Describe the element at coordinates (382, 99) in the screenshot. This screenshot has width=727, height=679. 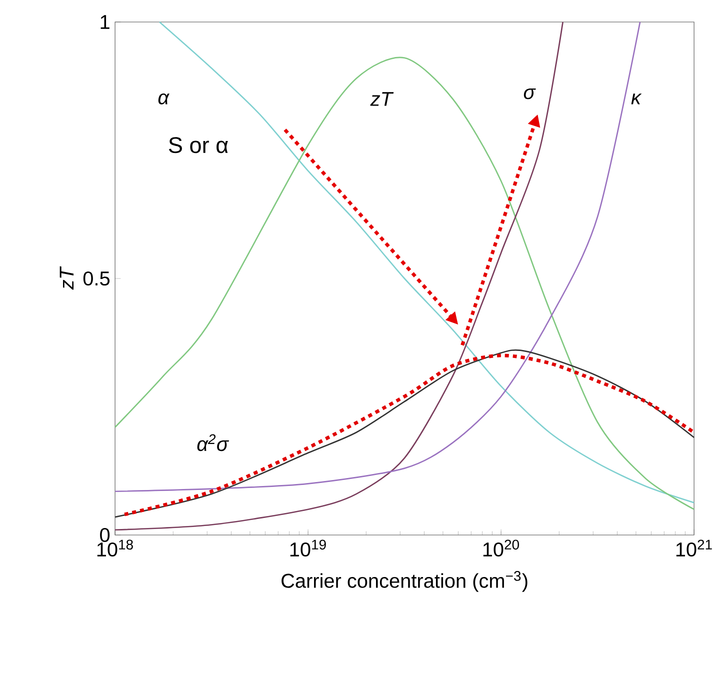
I see `series-label: zT` at that location.